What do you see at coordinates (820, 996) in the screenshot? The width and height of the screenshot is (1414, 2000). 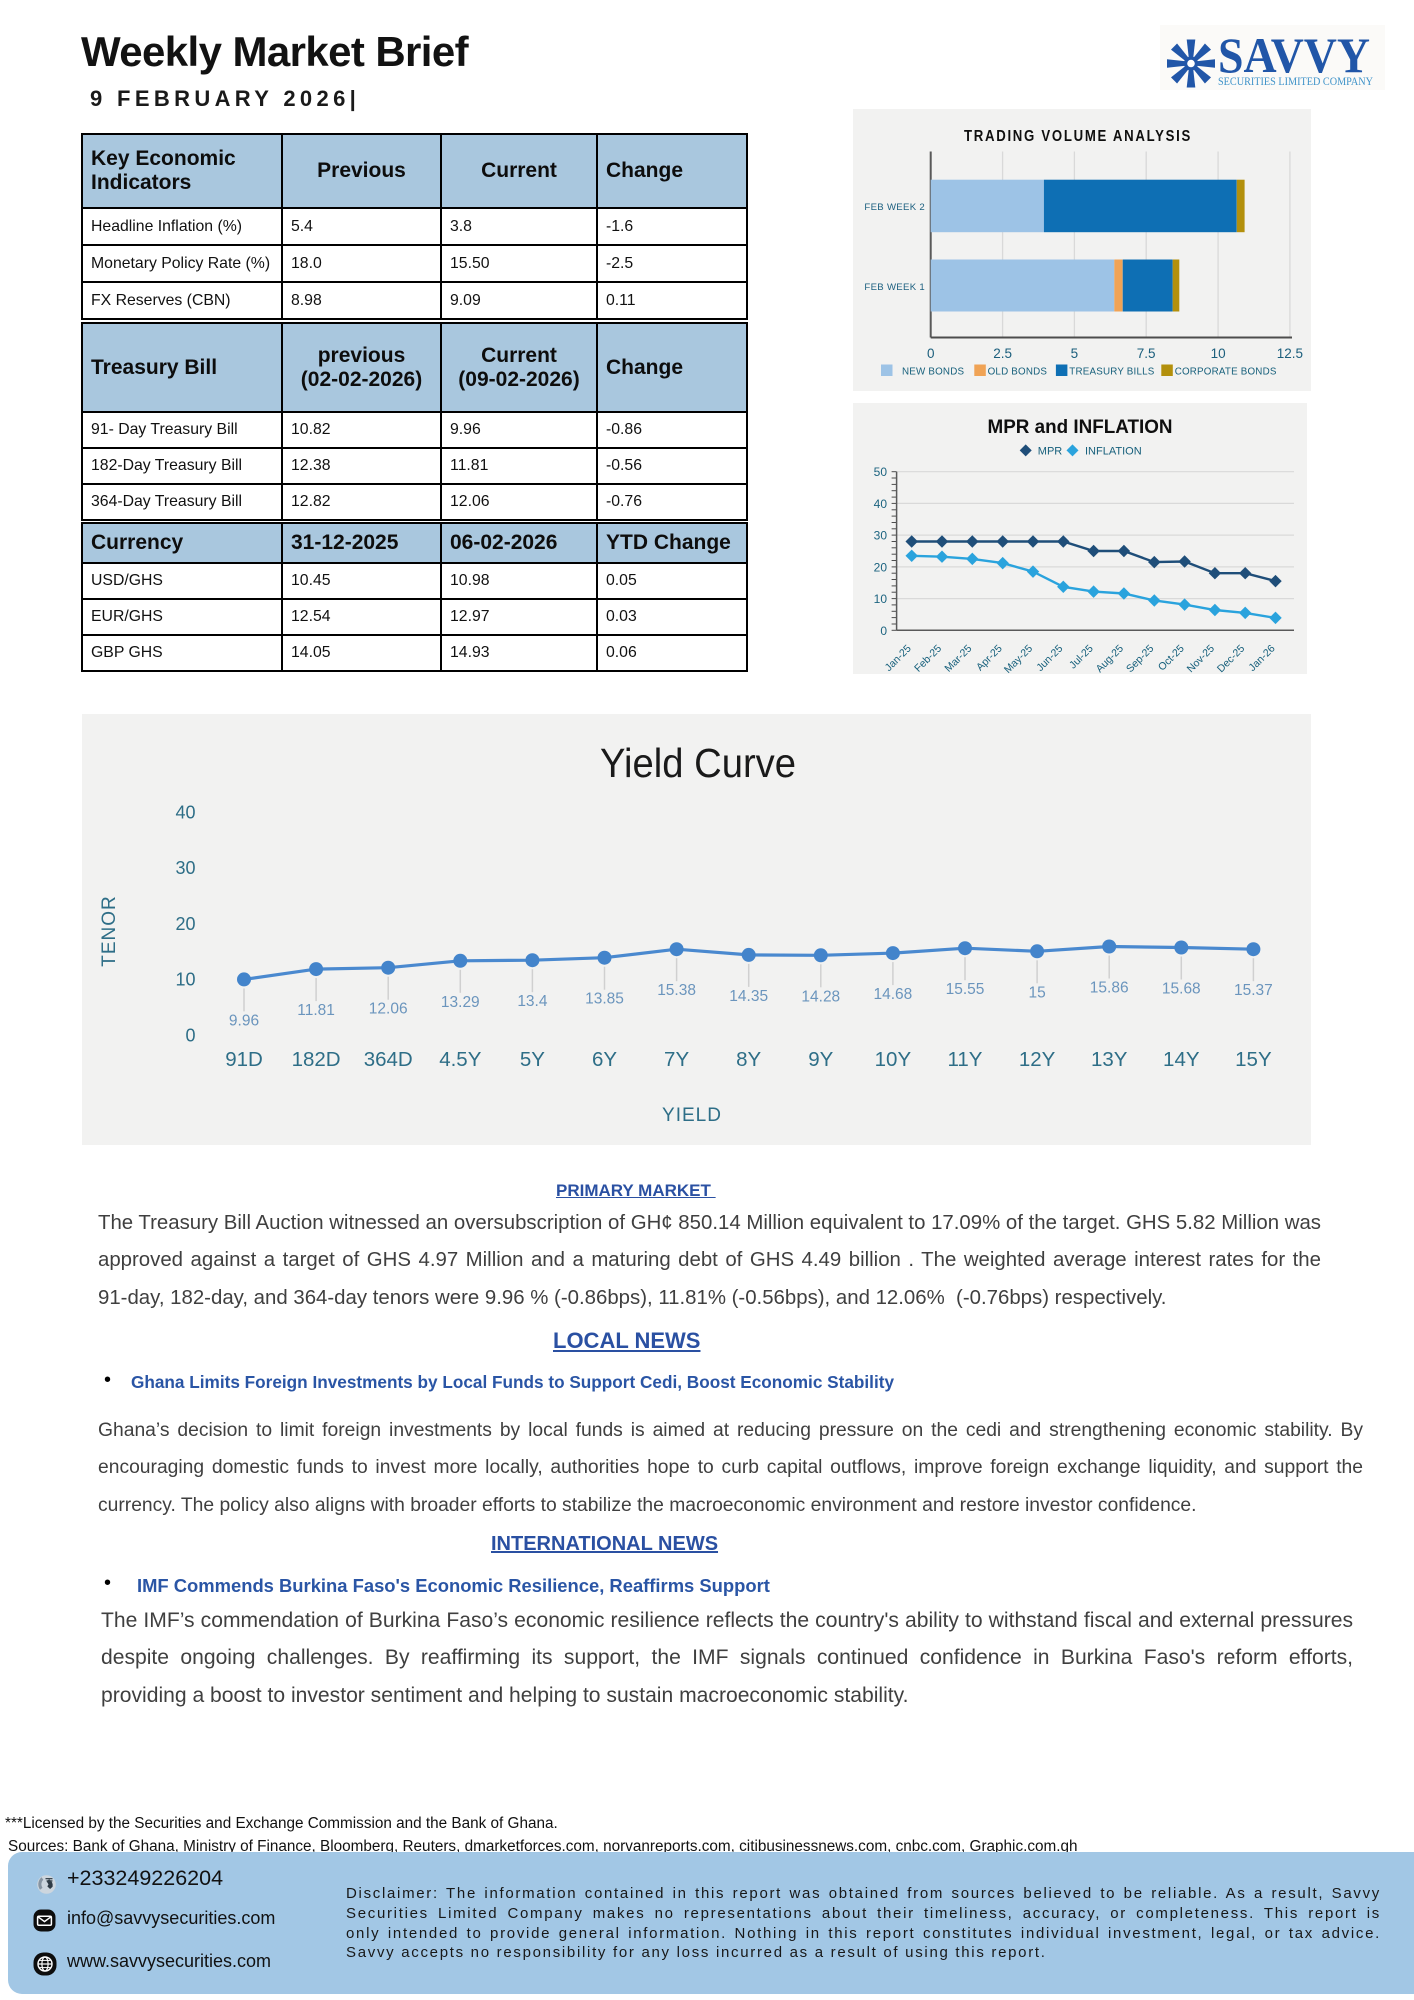 I see `svg-text: 14.28` at bounding box center [820, 996].